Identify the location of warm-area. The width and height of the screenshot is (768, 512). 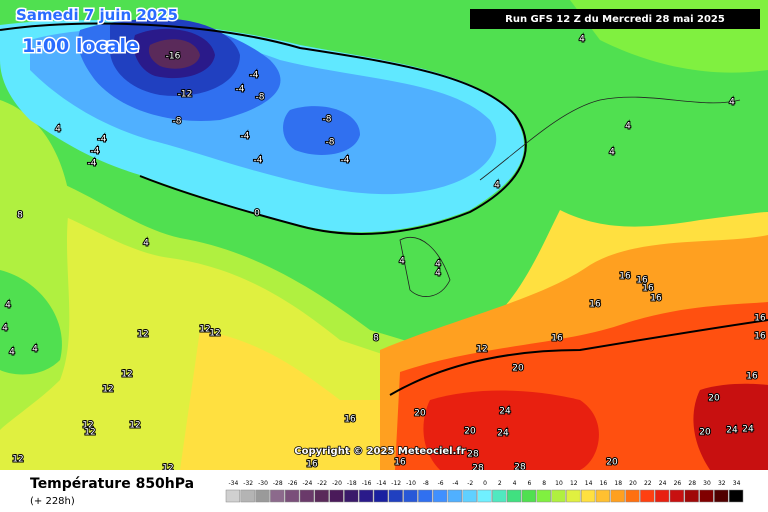
(285, 400).